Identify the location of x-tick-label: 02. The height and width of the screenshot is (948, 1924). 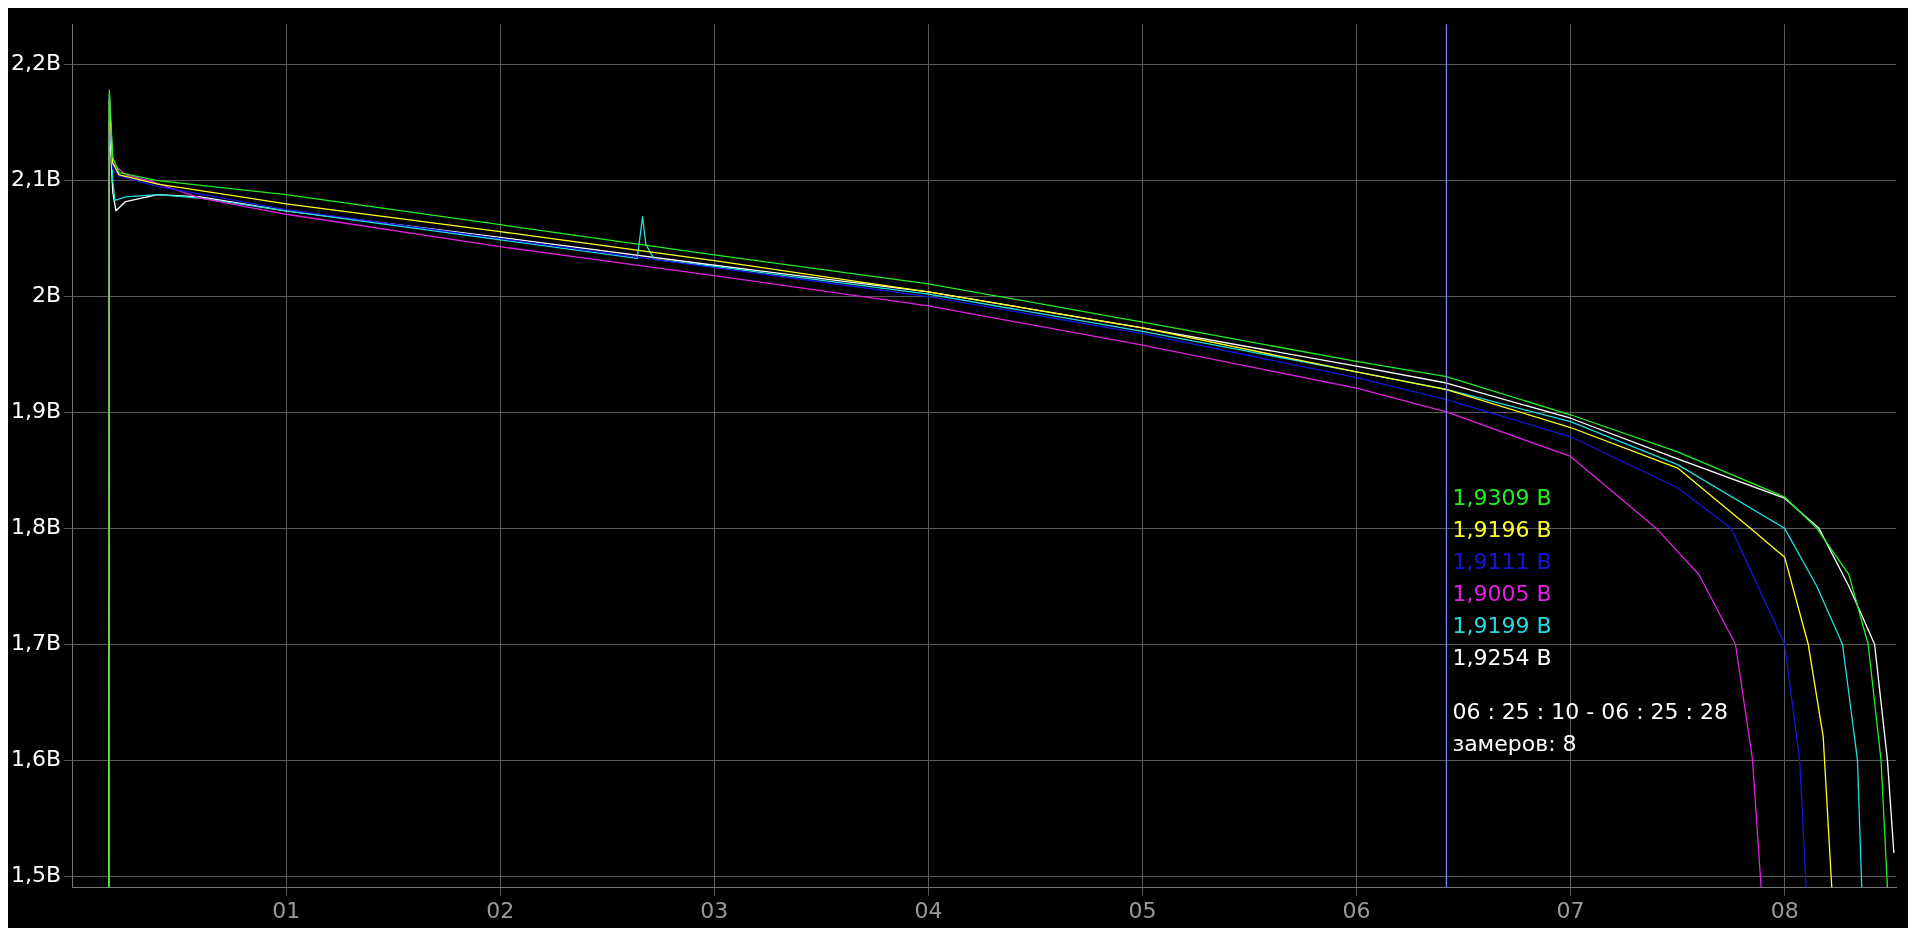
(500, 910).